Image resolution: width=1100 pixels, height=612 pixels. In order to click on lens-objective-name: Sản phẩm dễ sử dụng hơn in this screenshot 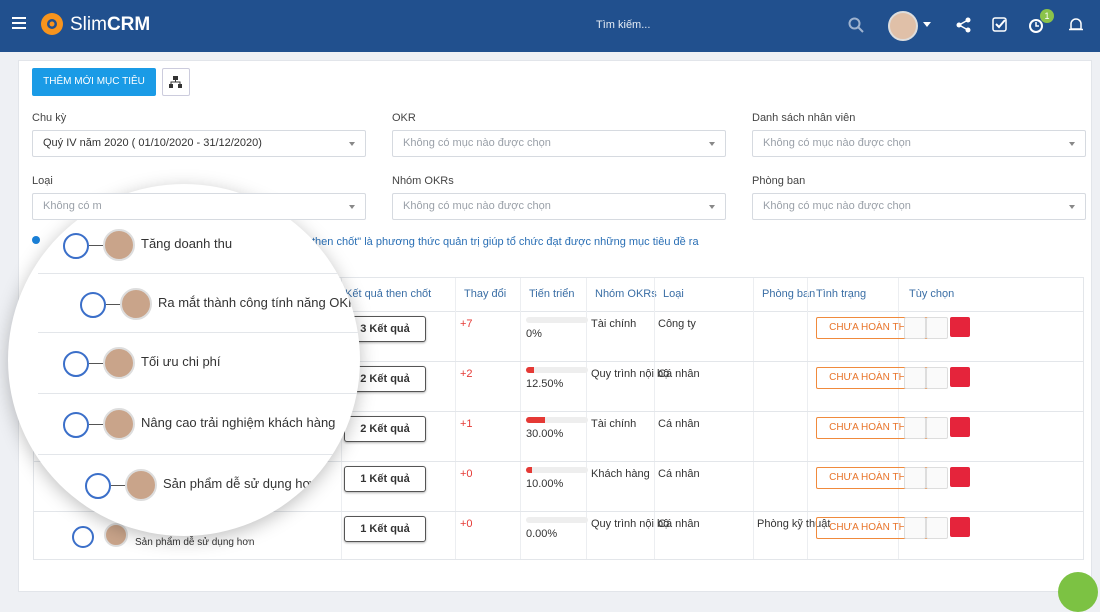, I will do `click(241, 483)`.